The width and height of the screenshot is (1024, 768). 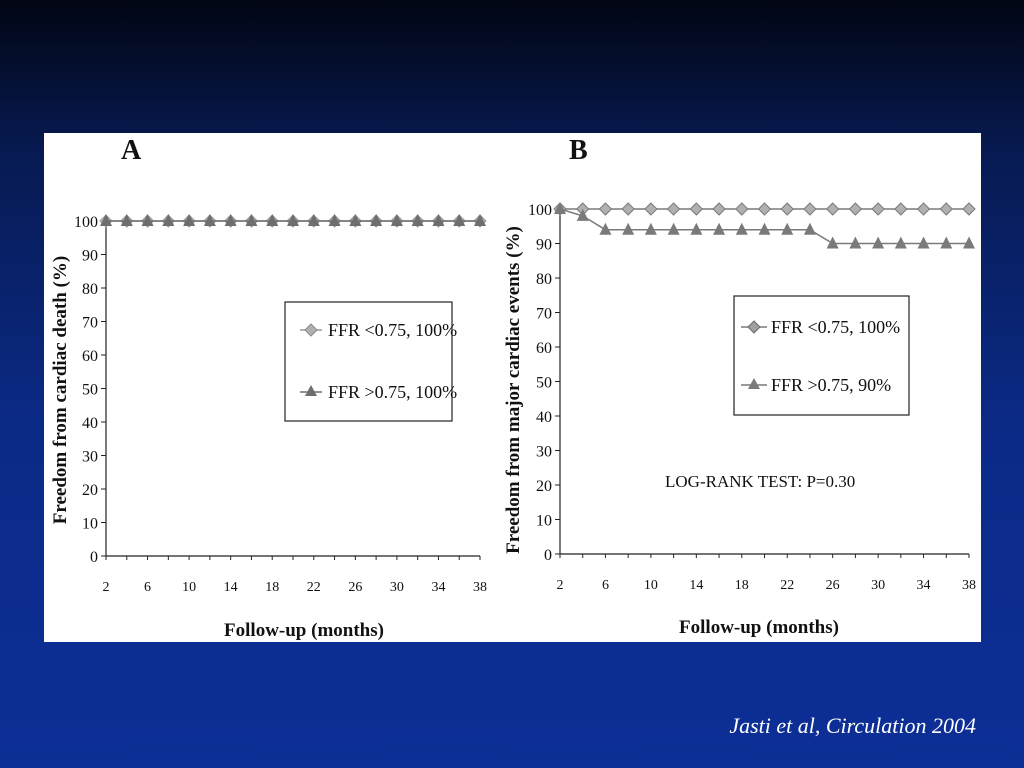 What do you see at coordinates (578, 150) in the screenshot?
I see `panel-label-b: B` at bounding box center [578, 150].